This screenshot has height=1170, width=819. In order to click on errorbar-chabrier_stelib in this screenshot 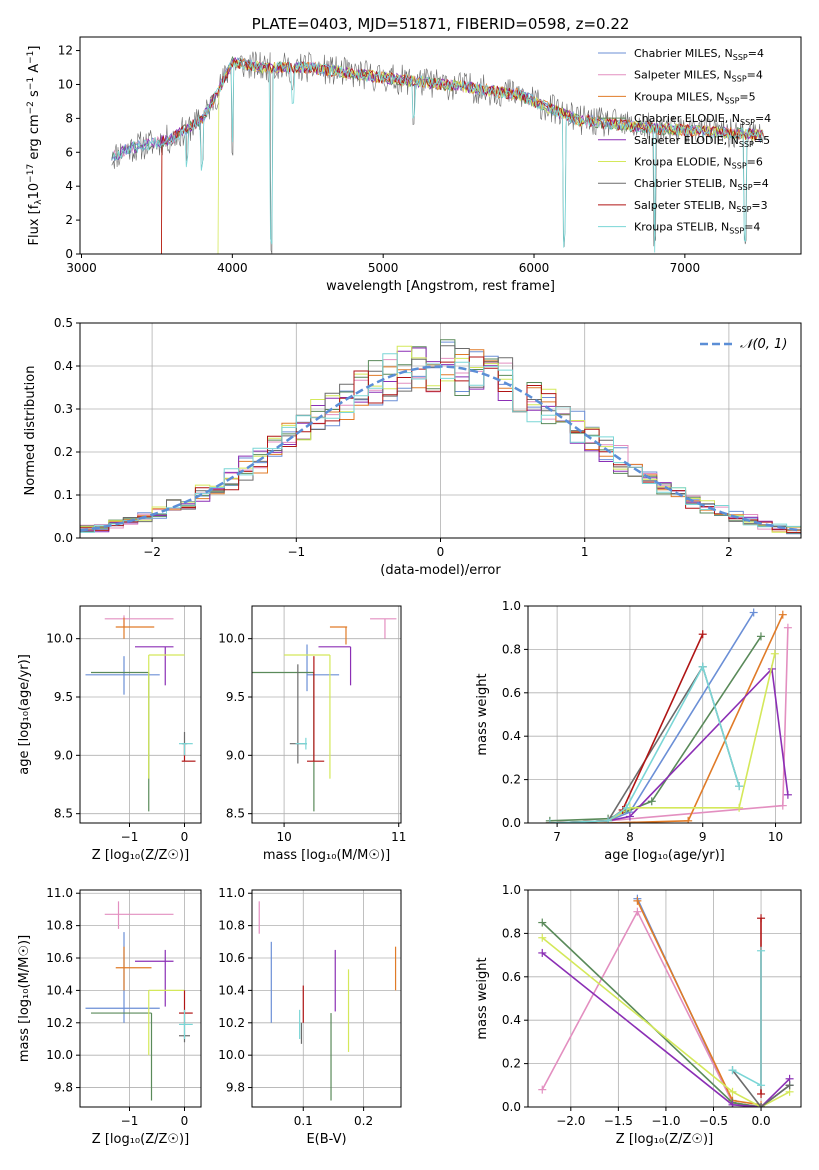, I will do `click(298, 714)`.